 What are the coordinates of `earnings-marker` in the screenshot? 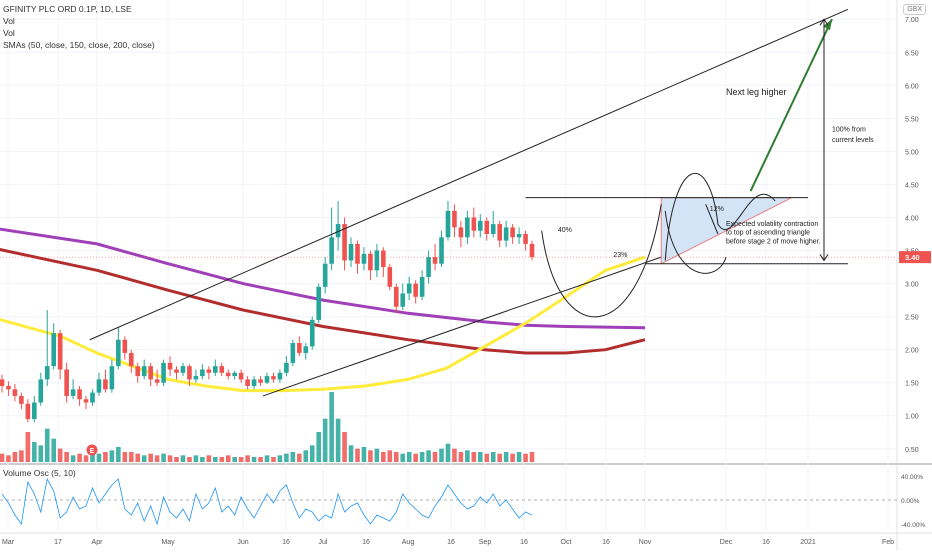 It's located at (92, 450).